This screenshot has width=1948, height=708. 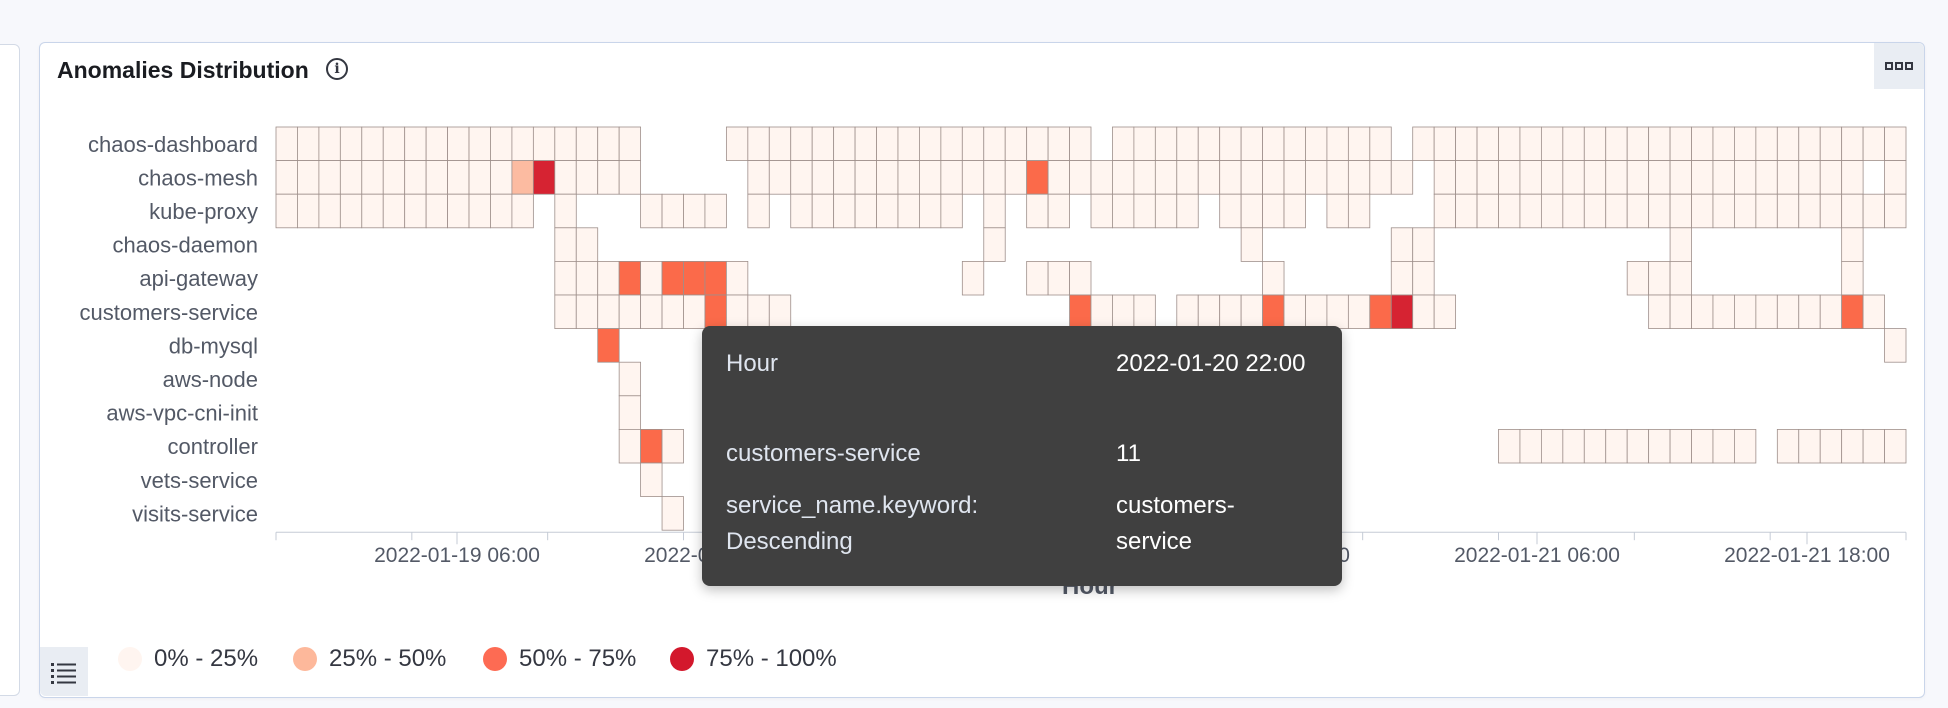 What do you see at coordinates (337, 69) in the screenshot?
I see `info-icon: i` at bounding box center [337, 69].